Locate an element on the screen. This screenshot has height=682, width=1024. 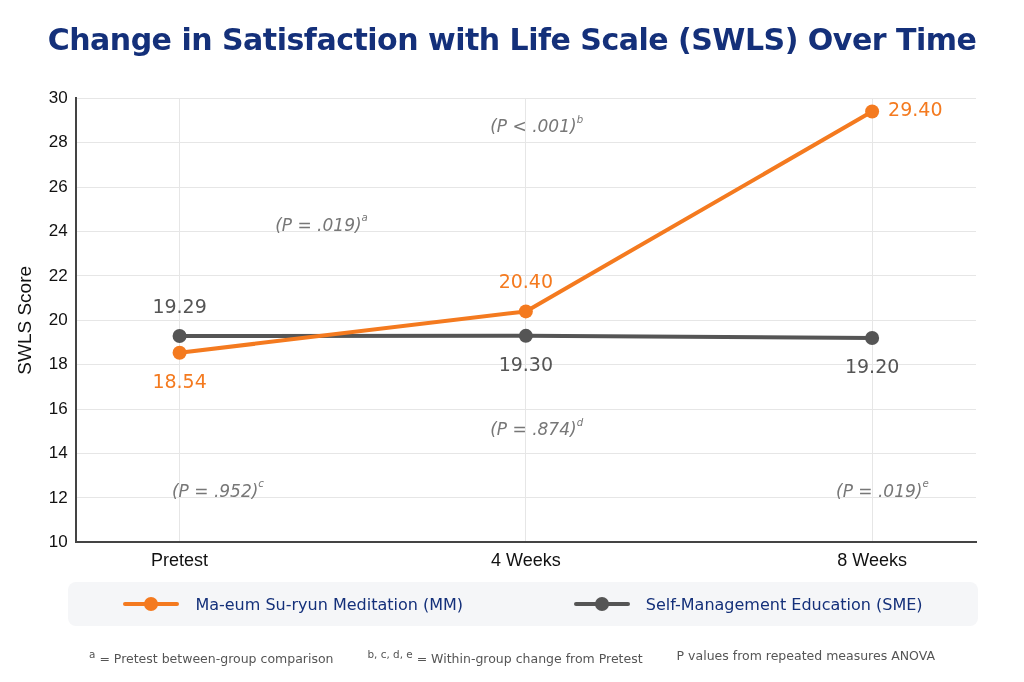
y-tick-label: 14 is located at coordinates (58, 453).